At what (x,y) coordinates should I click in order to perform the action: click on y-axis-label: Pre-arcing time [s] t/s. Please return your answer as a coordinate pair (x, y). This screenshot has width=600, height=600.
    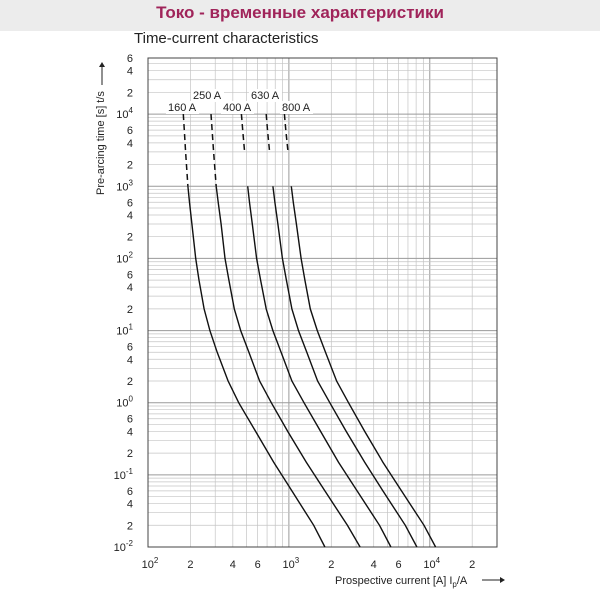
    Looking at the image, I should click on (101, 143).